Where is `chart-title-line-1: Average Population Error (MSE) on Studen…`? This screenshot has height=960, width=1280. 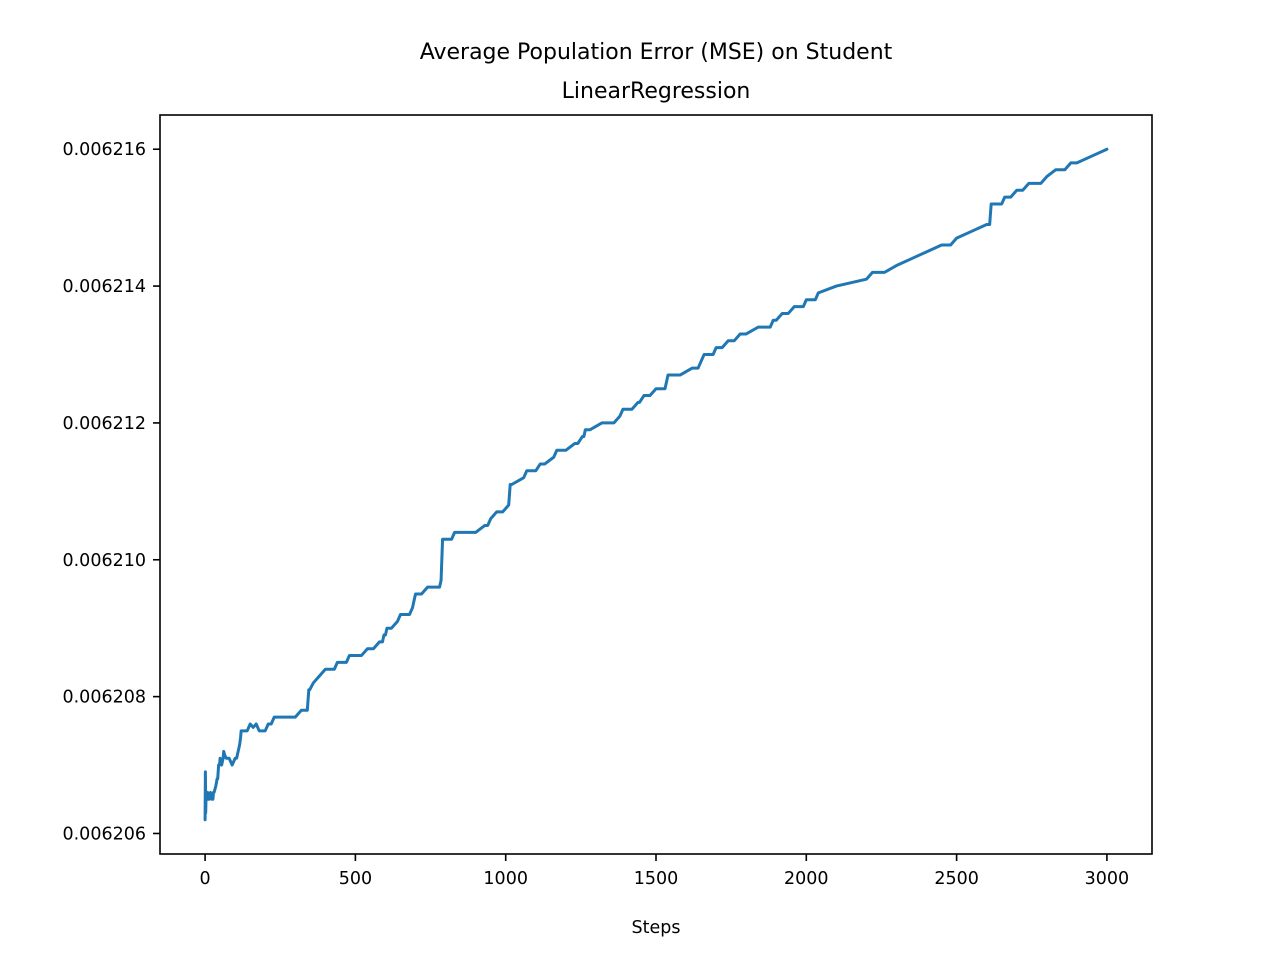 chart-title-line-1: Average Population Error (MSE) on Studen… is located at coordinates (656, 52).